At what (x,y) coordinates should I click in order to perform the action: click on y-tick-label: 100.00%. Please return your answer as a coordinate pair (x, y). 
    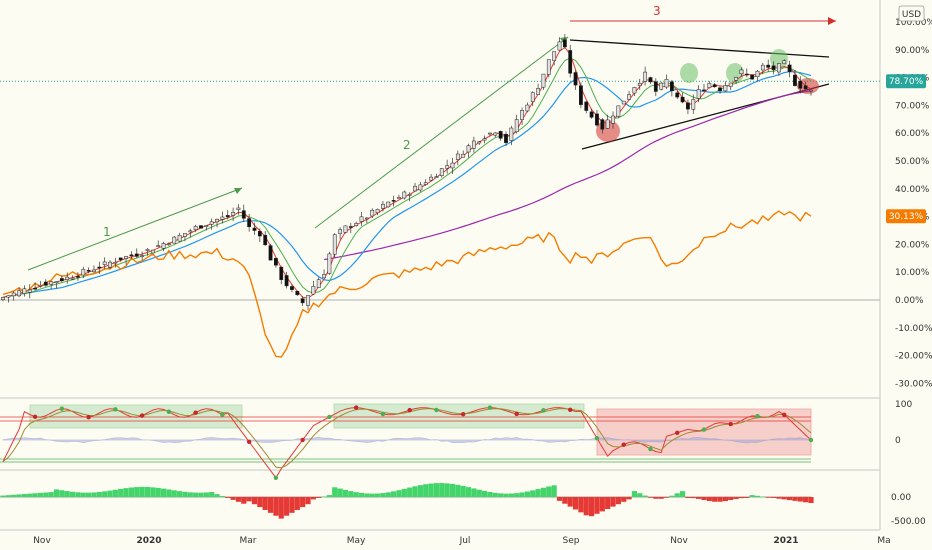
    Looking at the image, I should click on (913, 23).